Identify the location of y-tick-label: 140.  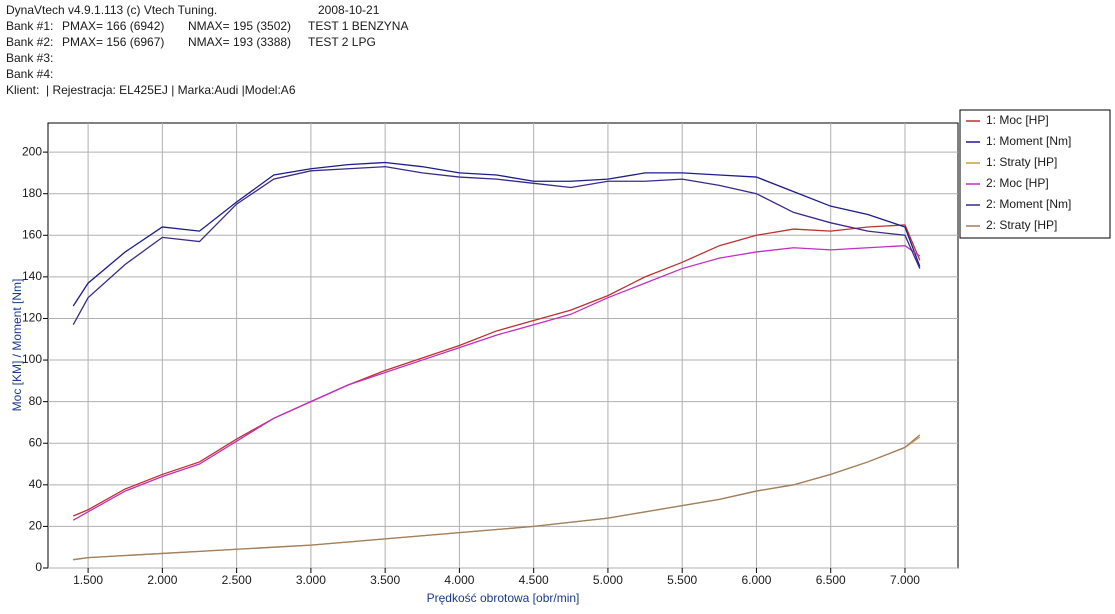
(32, 276).